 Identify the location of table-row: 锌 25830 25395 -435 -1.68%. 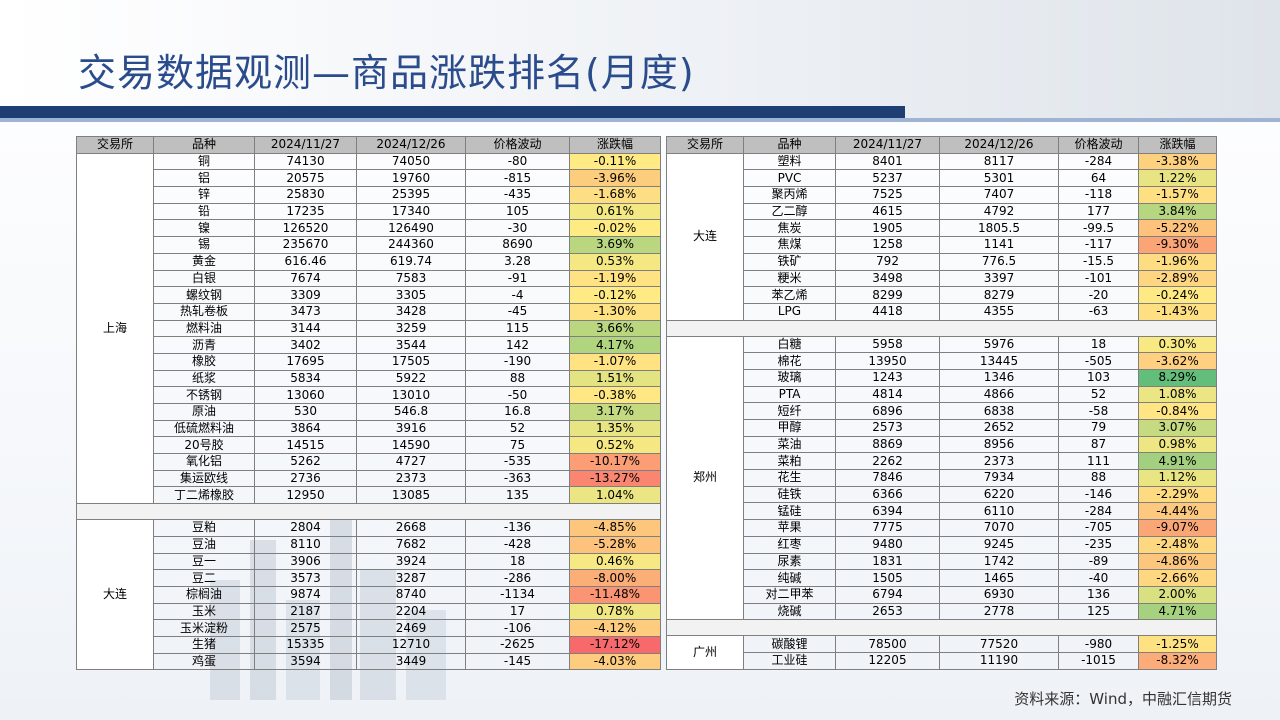
(369, 195).